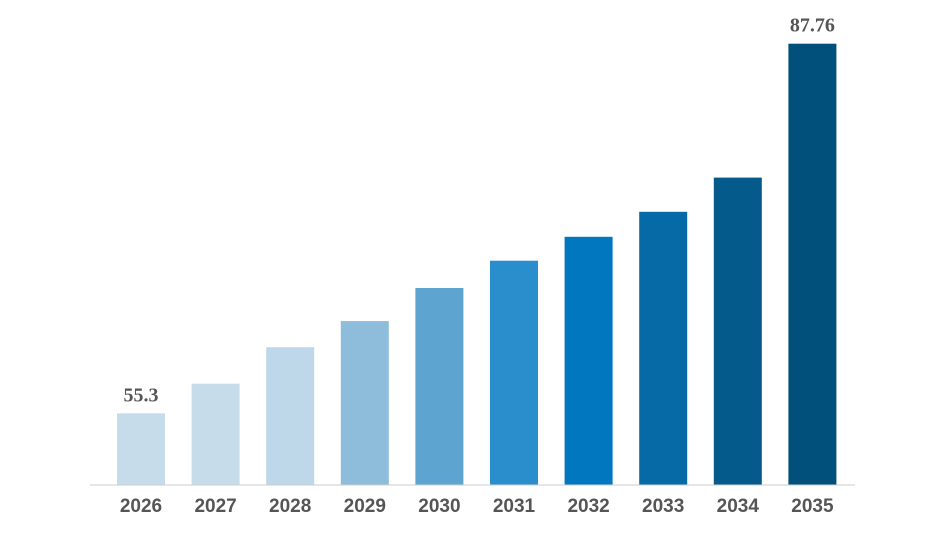 This screenshot has width=941, height=543. I want to click on x-tick-label-2034: 2034, so click(738, 506).